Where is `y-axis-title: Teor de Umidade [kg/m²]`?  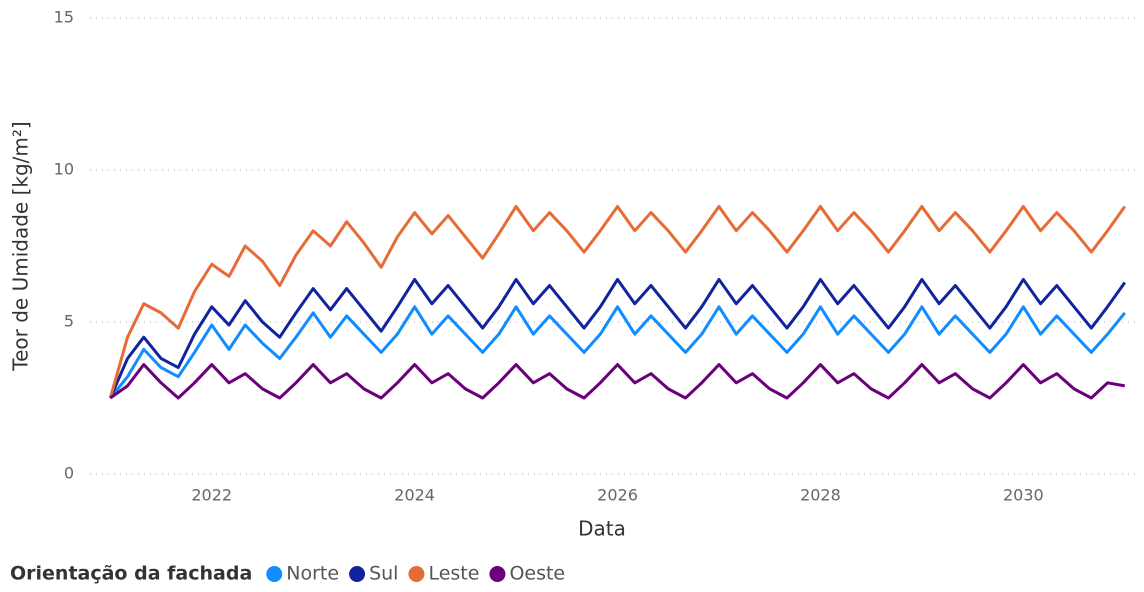
y-axis-title: Teor de Umidade [kg/m²] is located at coordinates (21, 246).